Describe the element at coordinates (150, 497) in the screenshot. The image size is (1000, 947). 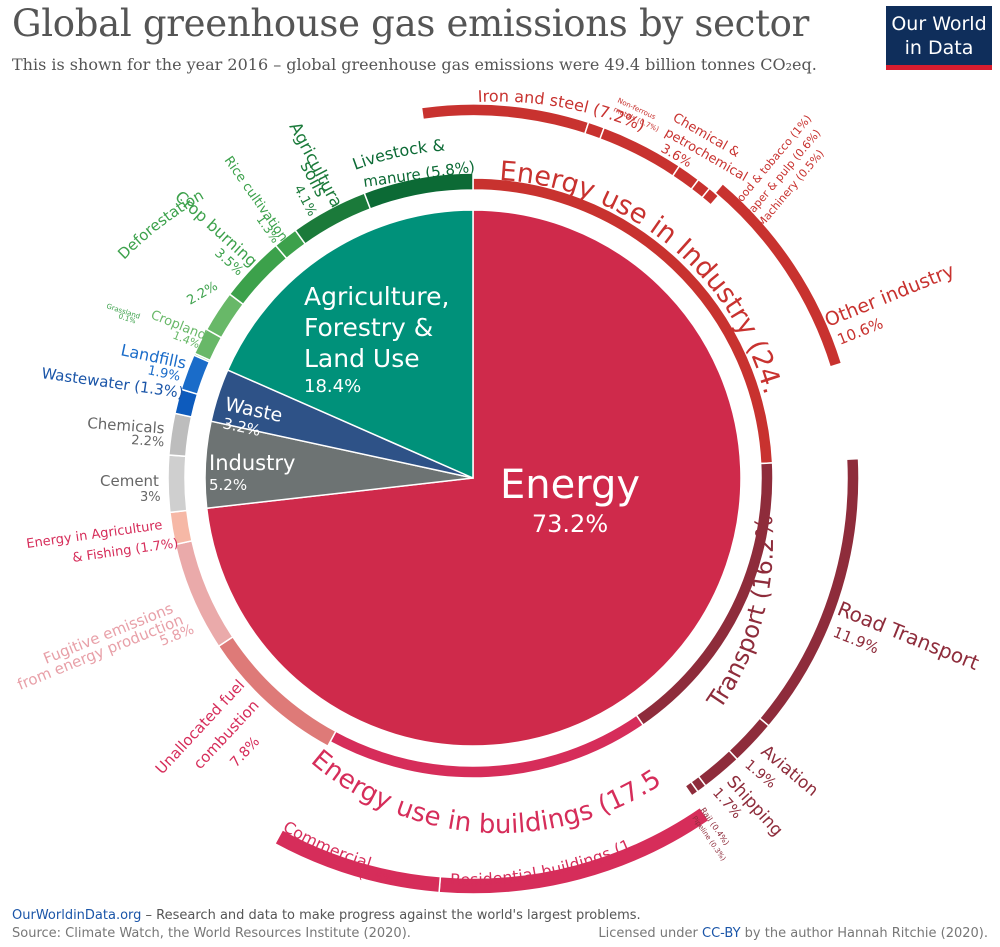
I see `cement-label-2: 3%` at that location.